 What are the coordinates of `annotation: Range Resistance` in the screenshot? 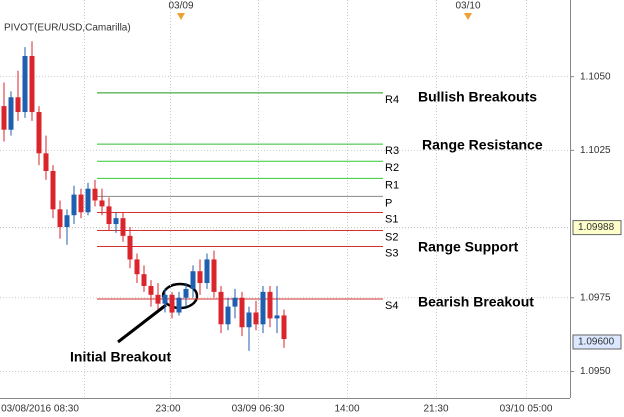 It's located at (482, 145).